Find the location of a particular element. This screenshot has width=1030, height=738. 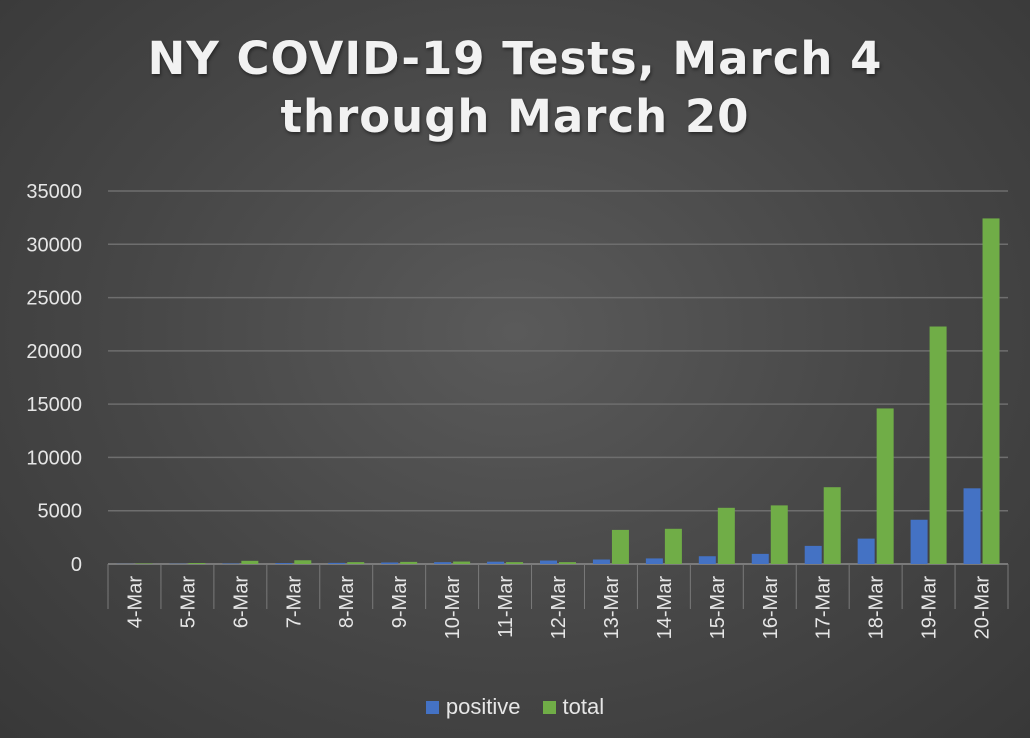

bar-total-5-Mar is located at coordinates (197, 563).